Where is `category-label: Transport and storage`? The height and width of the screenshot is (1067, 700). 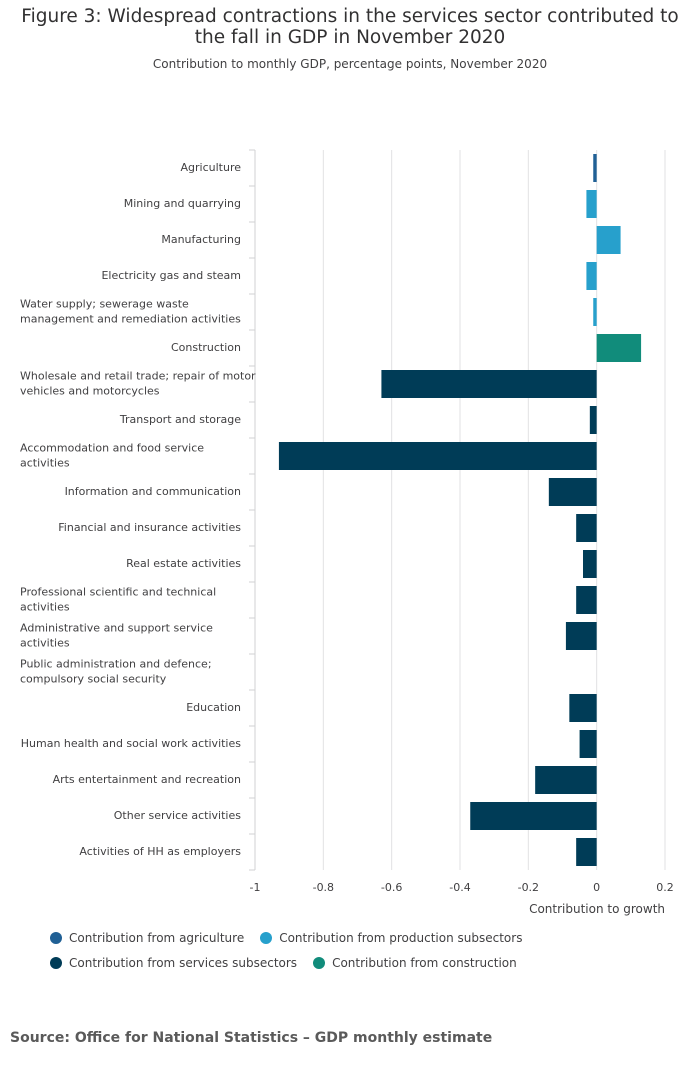
category-label: Transport and storage is located at coordinates (180, 419).